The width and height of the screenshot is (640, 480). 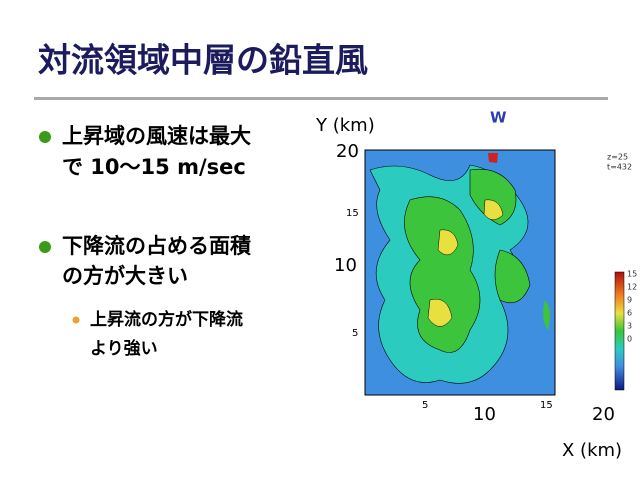 I want to click on figure-title: W, so click(x=498, y=118).